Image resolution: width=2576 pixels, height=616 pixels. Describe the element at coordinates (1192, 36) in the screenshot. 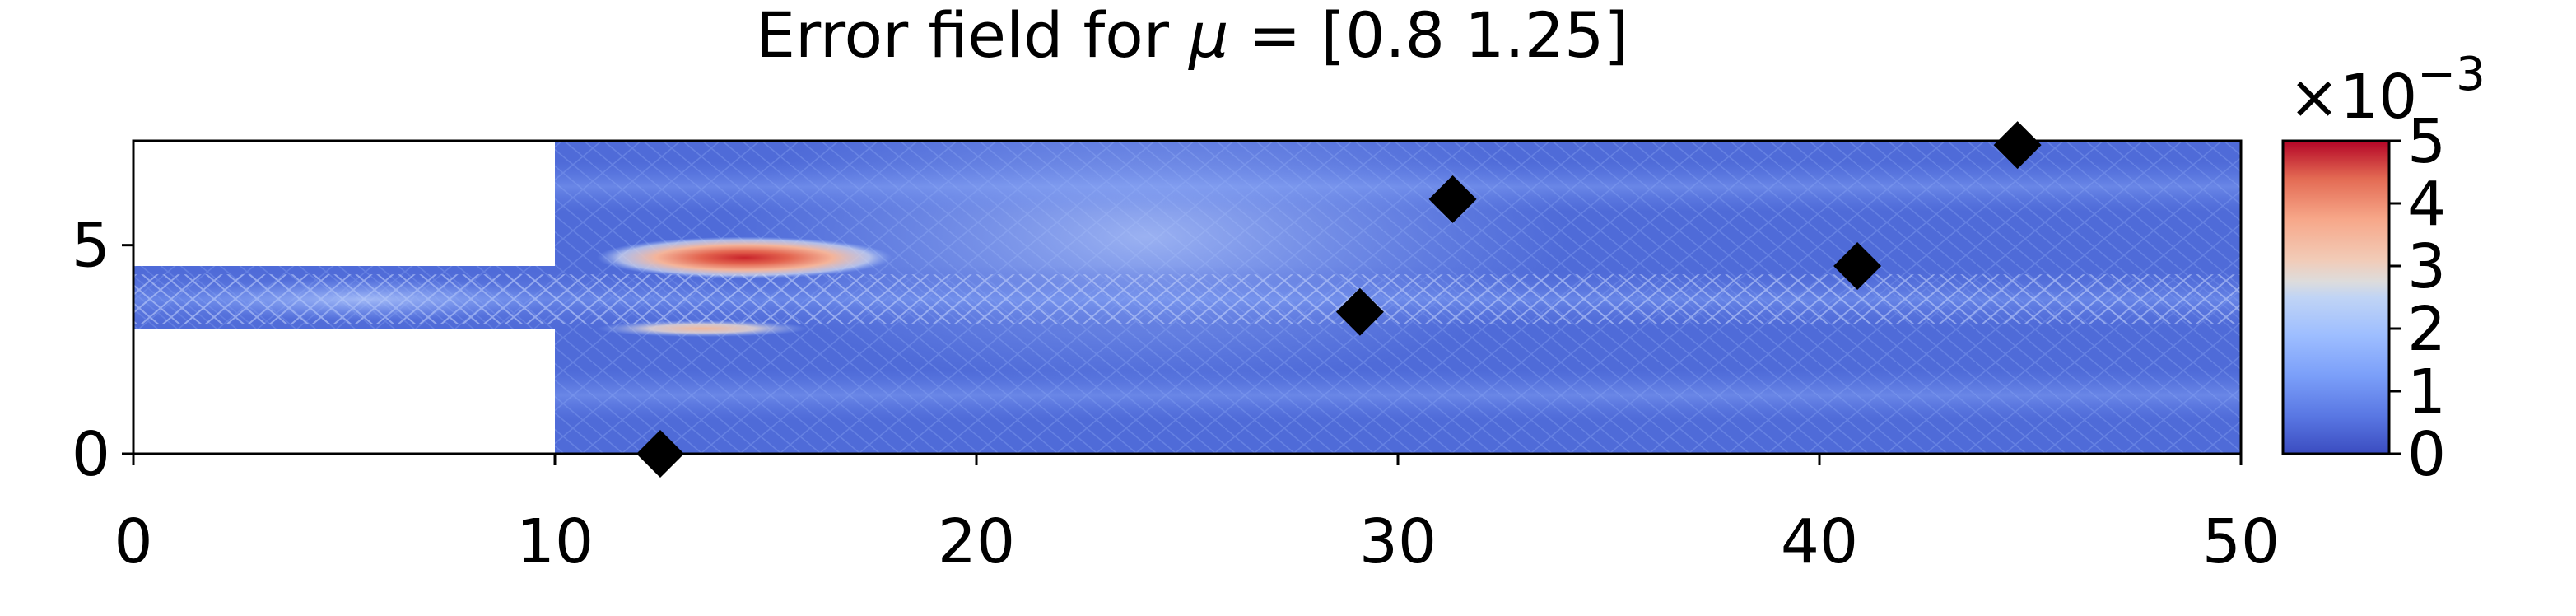

I see `chart-title: Error field for μ = [0.8 1.25]` at that location.